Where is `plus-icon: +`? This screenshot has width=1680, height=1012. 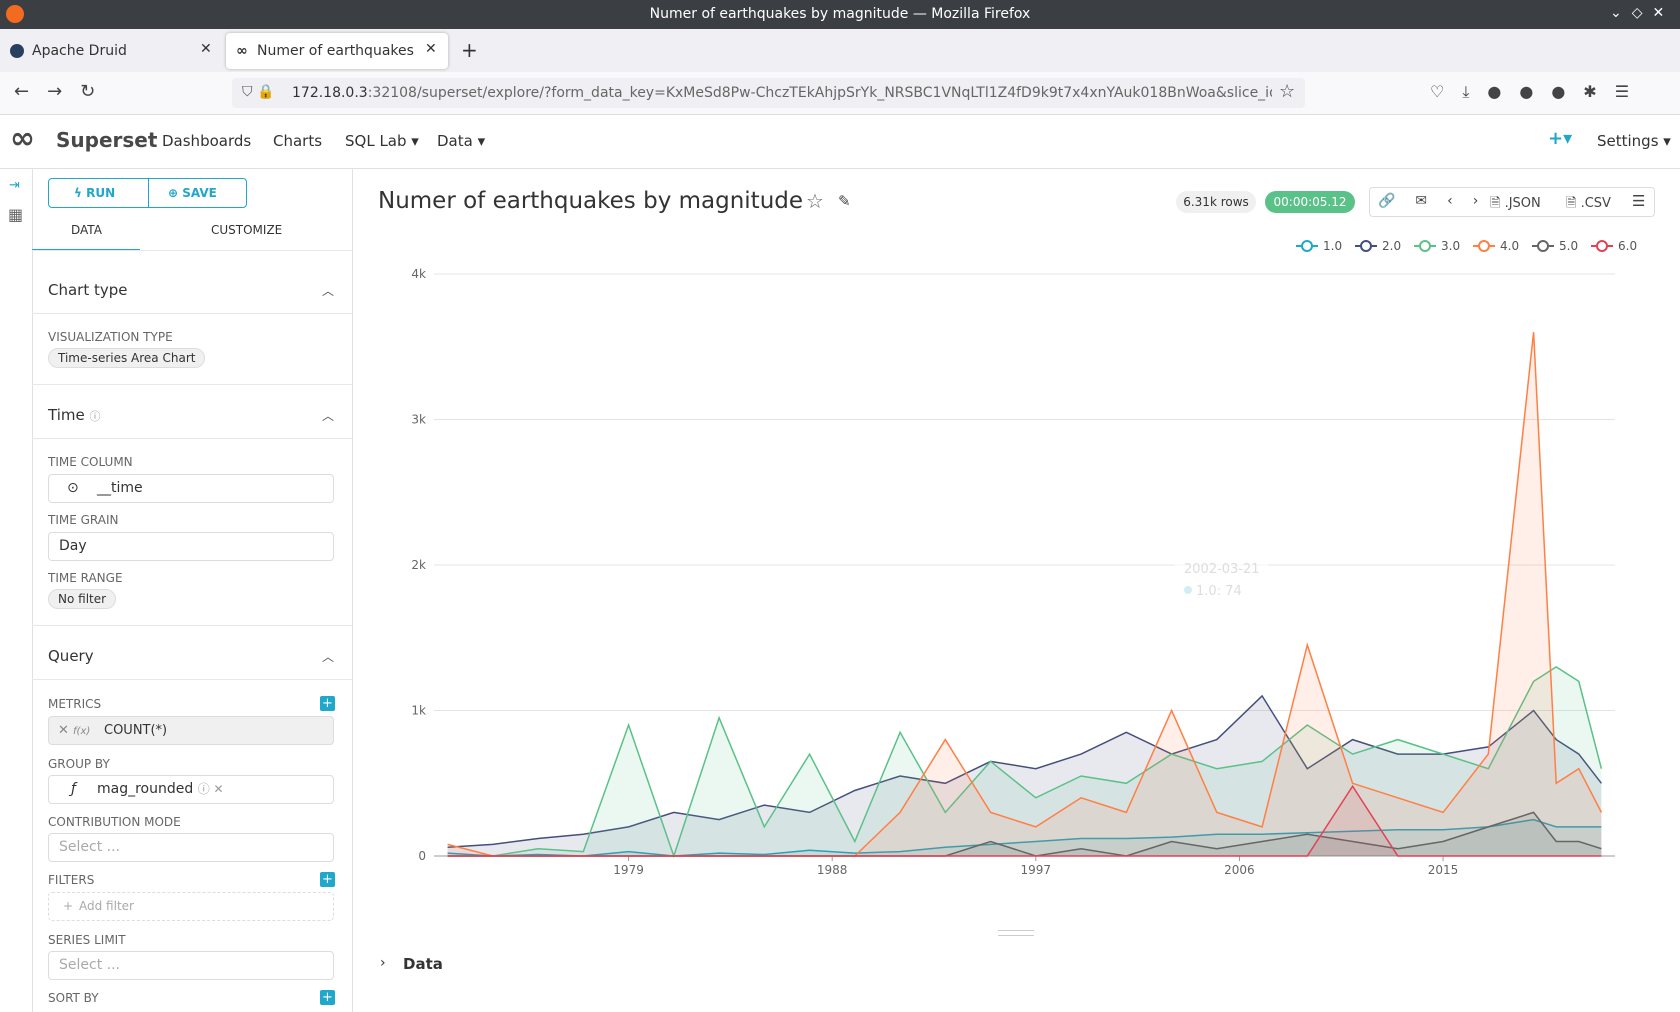
plus-icon: + is located at coordinates (68, 906).